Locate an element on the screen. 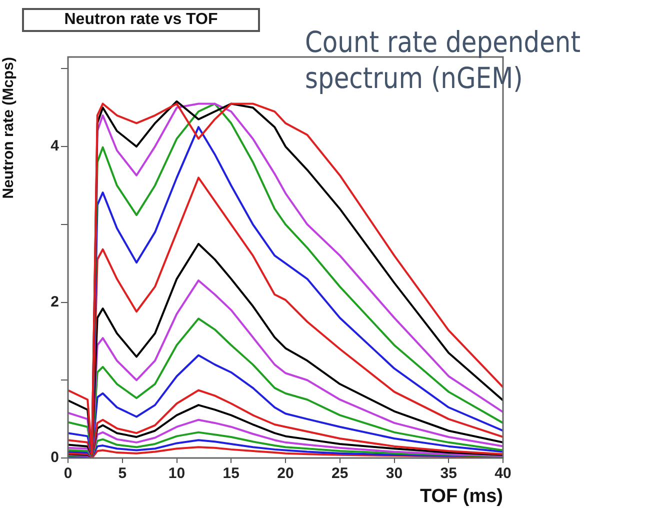  x-tick-label: 35 is located at coordinates (448, 473).